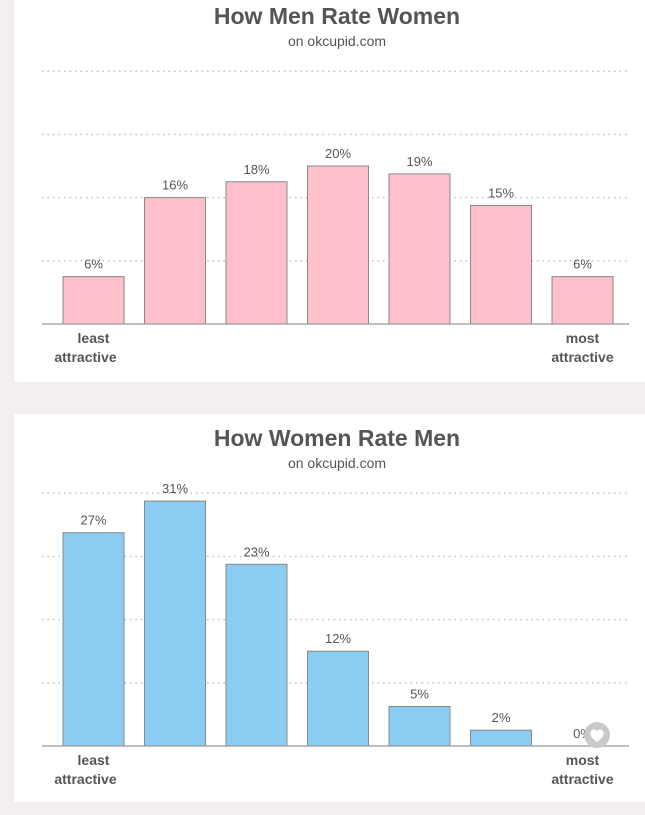 The width and height of the screenshot is (645, 815). Describe the element at coordinates (338, 638) in the screenshot. I see `bar-value-label-4: 12%` at that location.